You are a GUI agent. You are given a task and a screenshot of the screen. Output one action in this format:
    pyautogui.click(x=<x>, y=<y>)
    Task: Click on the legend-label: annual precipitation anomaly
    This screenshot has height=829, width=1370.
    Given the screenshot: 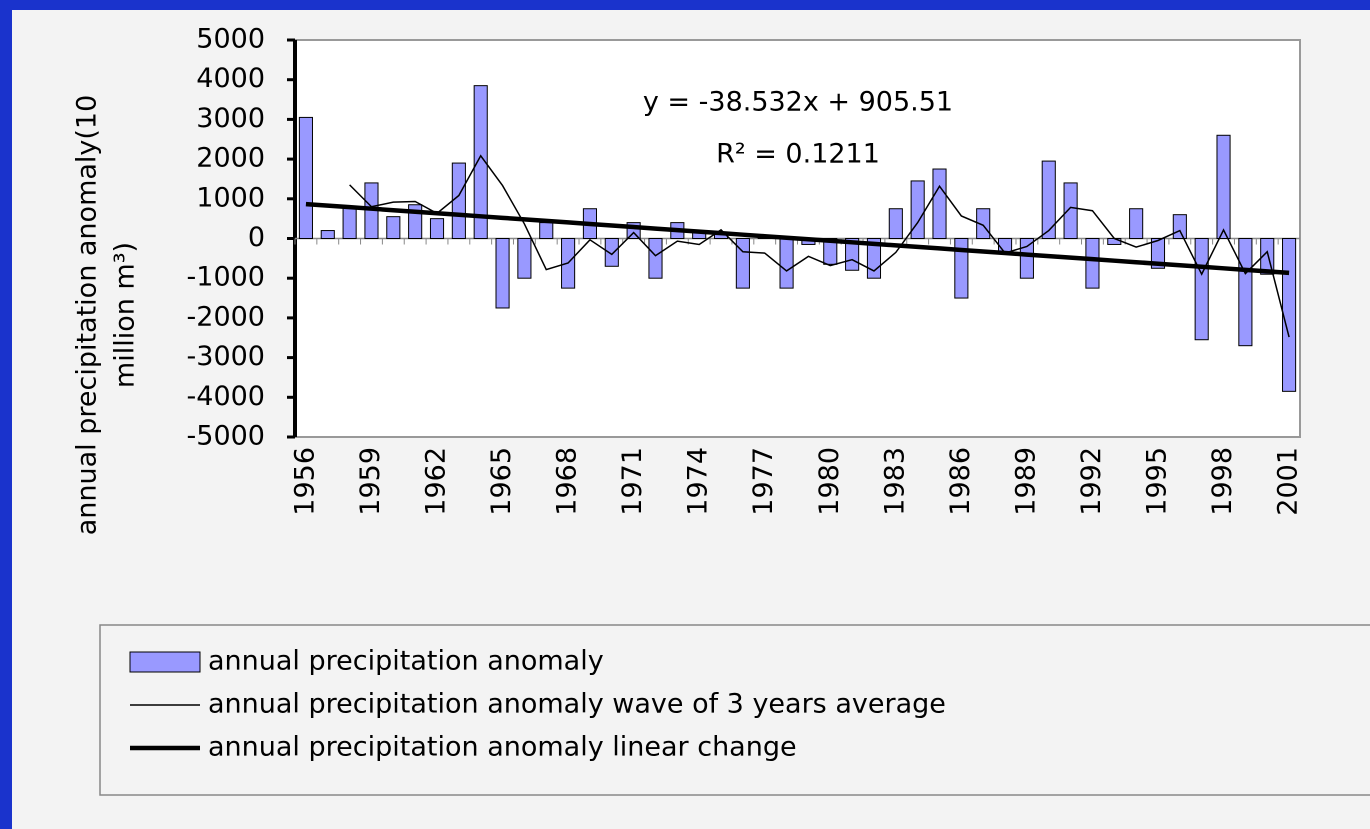 What is the action you would take?
    pyautogui.click(x=406, y=661)
    